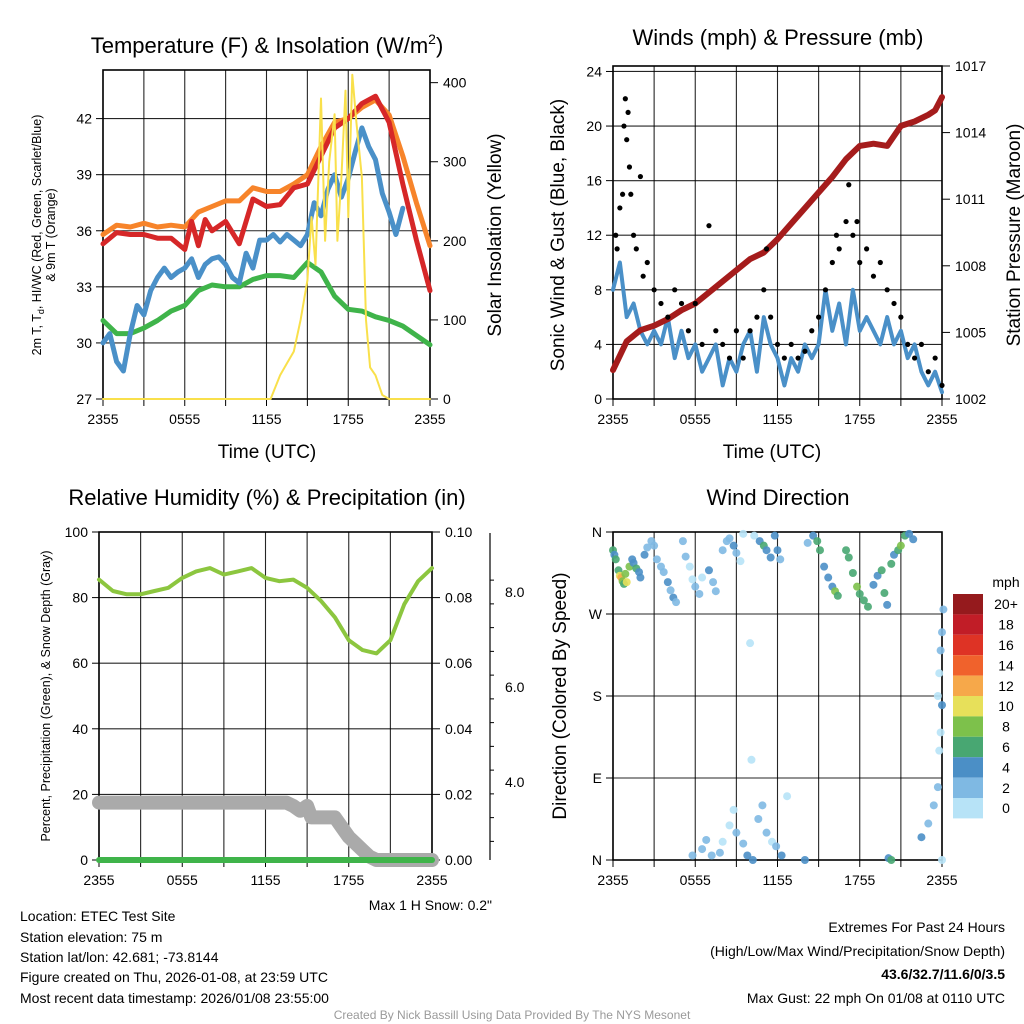 This screenshot has width=1024, height=1024. What do you see at coordinates (774, 699) in the screenshot?
I see `panel-3-grid` at bounding box center [774, 699].